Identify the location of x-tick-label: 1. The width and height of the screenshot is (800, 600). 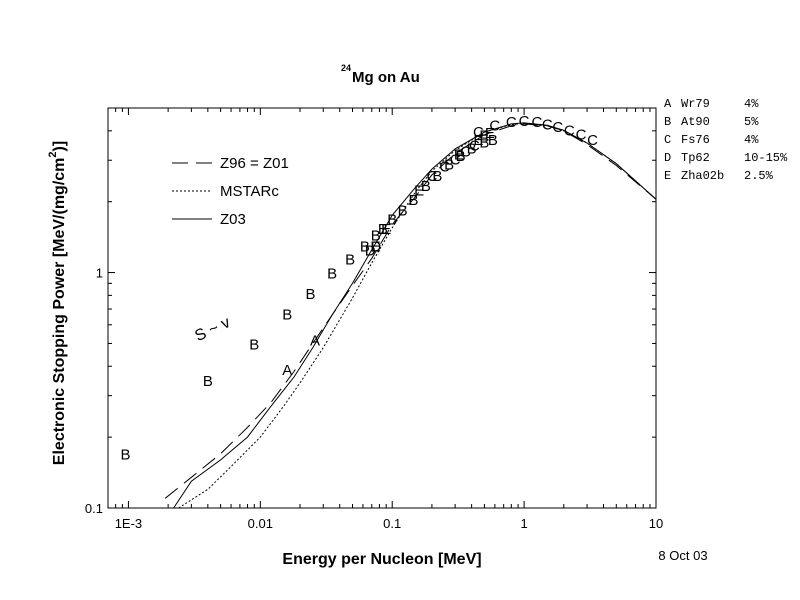
(523, 523).